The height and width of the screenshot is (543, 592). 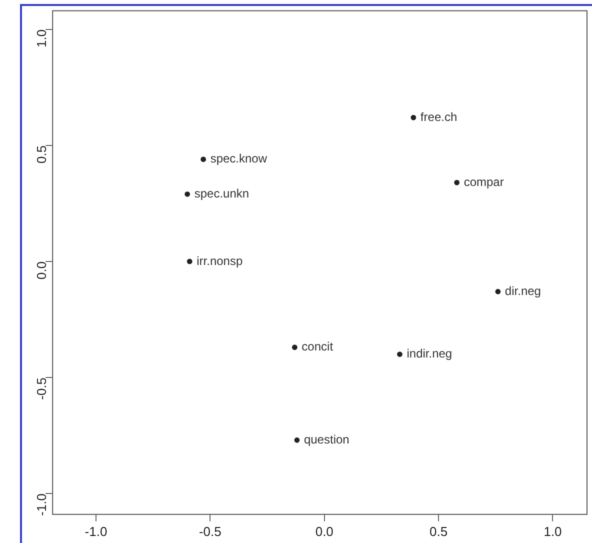 What do you see at coordinates (429, 353) in the screenshot?
I see `annotation: indir.neg` at bounding box center [429, 353].